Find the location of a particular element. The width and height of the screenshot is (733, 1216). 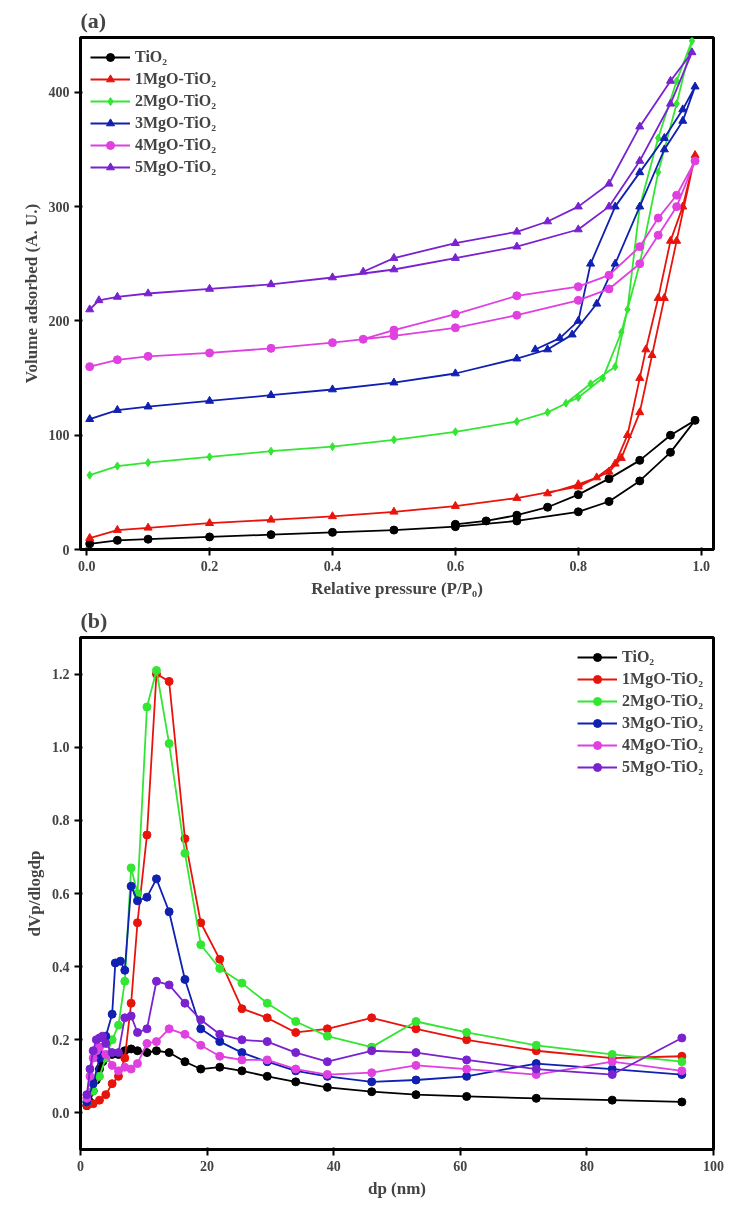

y-tick-label: 1.2 is located at coordinates (61, 675).